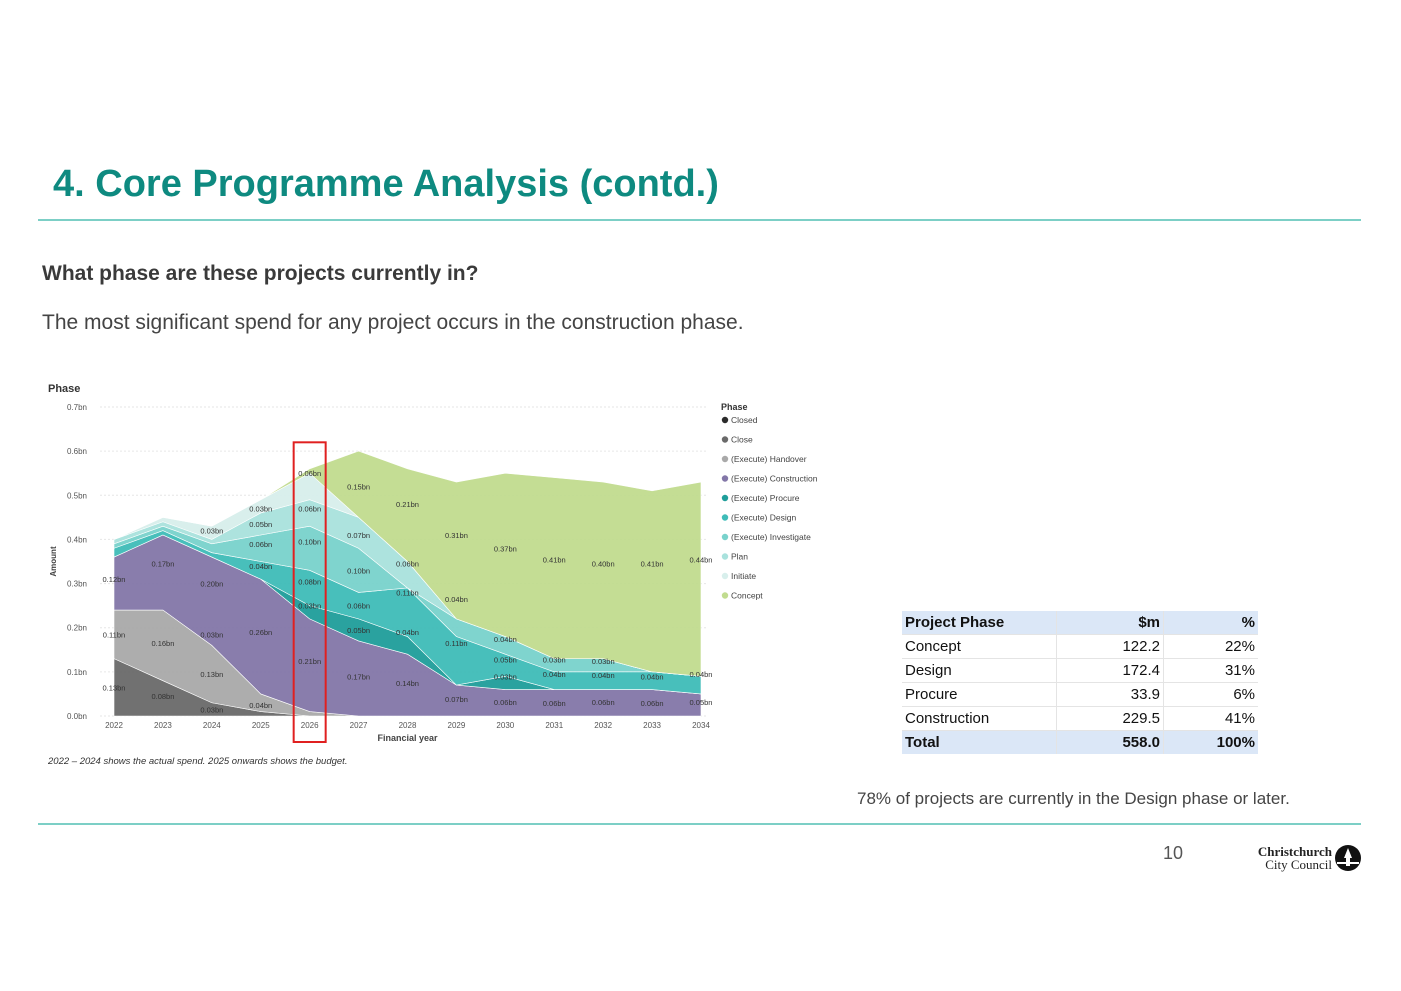  What do you see at coordinates (407, 738) in the screenshot?
I see `x-axis-label: Financial year` at bounding box center [407, 738].